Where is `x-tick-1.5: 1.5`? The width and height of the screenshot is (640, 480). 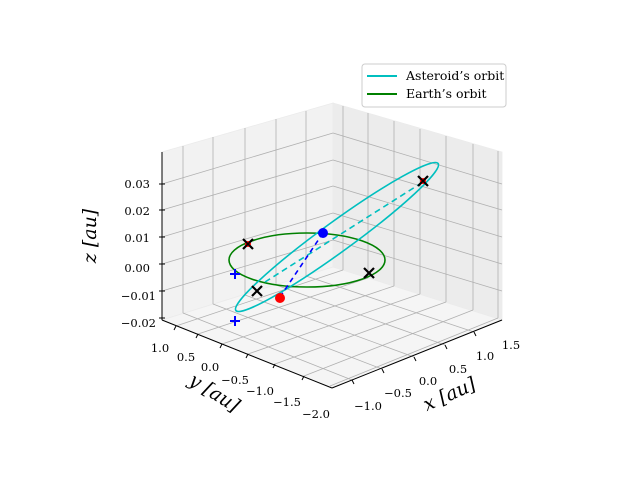
x-tick-1.5: 1.5 is located at coordinates (511, 345).